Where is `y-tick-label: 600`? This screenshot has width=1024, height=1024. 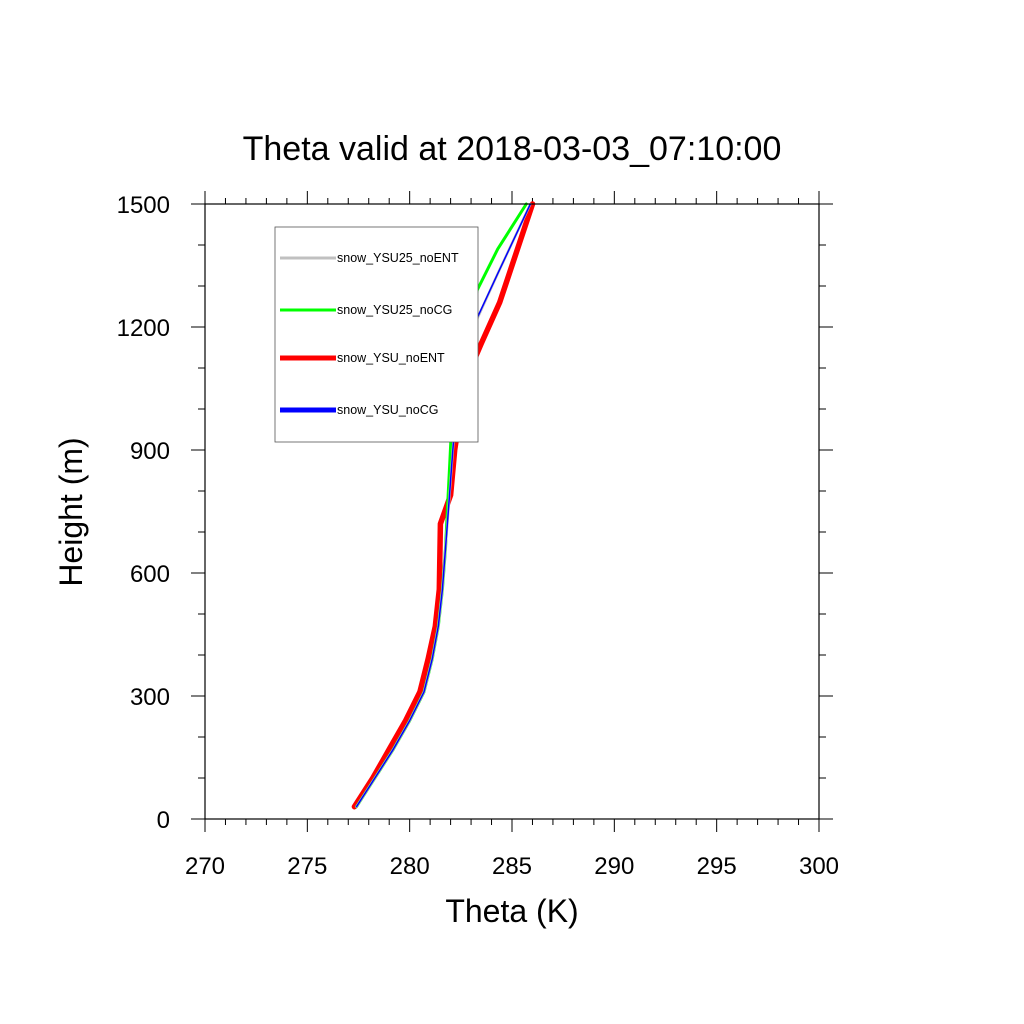 y-tick-label: 600 is located at coordinates (150, 574).